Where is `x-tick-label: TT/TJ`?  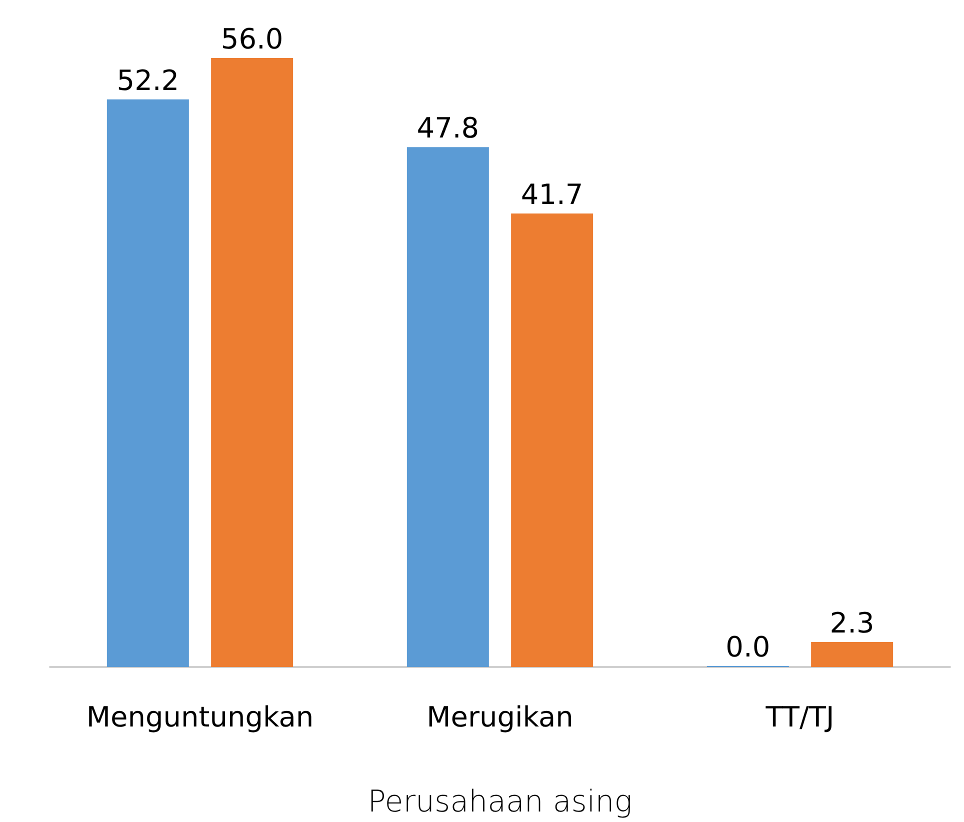
x-tick-label: TT/TJ is located at coordinates (799, 717).